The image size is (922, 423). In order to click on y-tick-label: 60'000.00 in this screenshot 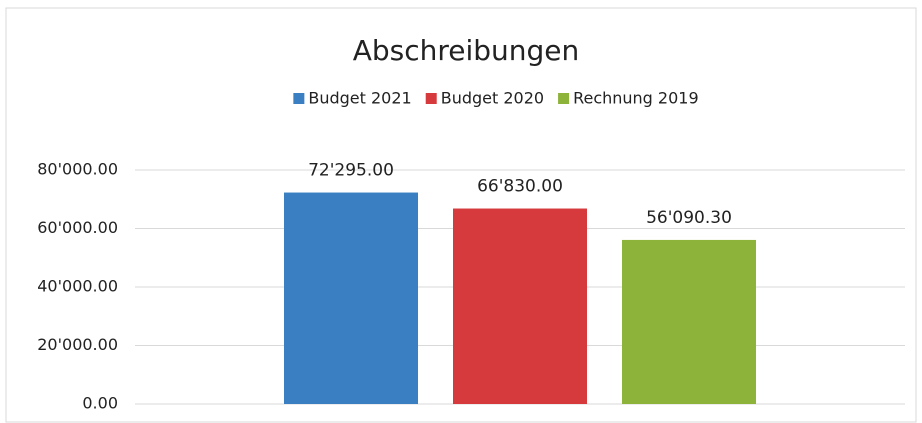, I will do `click(77, 227)`.